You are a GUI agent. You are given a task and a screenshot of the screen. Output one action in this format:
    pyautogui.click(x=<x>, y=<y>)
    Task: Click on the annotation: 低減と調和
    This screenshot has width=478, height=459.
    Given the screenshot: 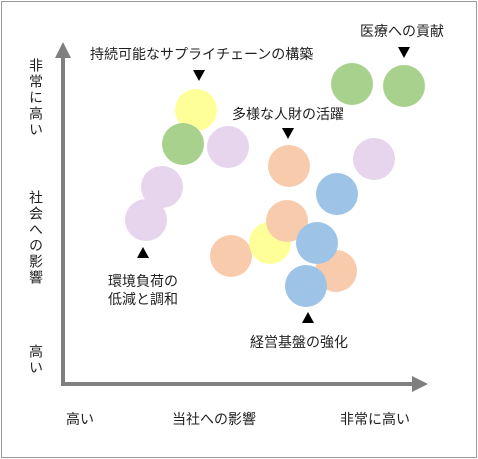 What is the action you would take?
    pyautogui.click(x=143, y=300)
    